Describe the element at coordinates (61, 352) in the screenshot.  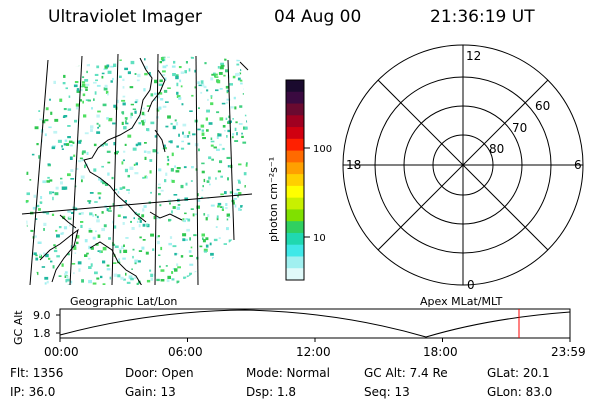
I see `xtick-label-0000: 00:00` at that location.